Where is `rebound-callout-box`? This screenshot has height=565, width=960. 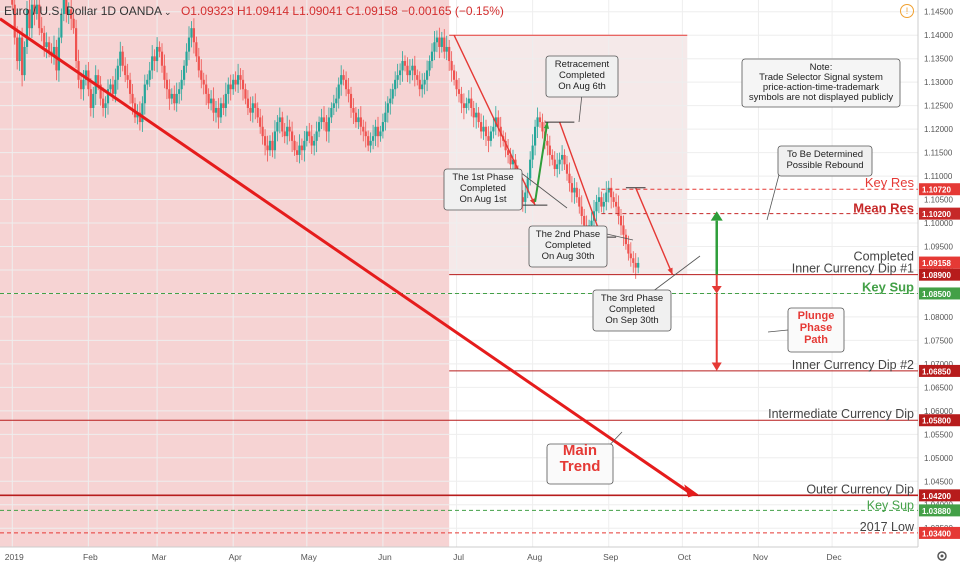 rebound-callout-box is located at coordinates (825, 161).